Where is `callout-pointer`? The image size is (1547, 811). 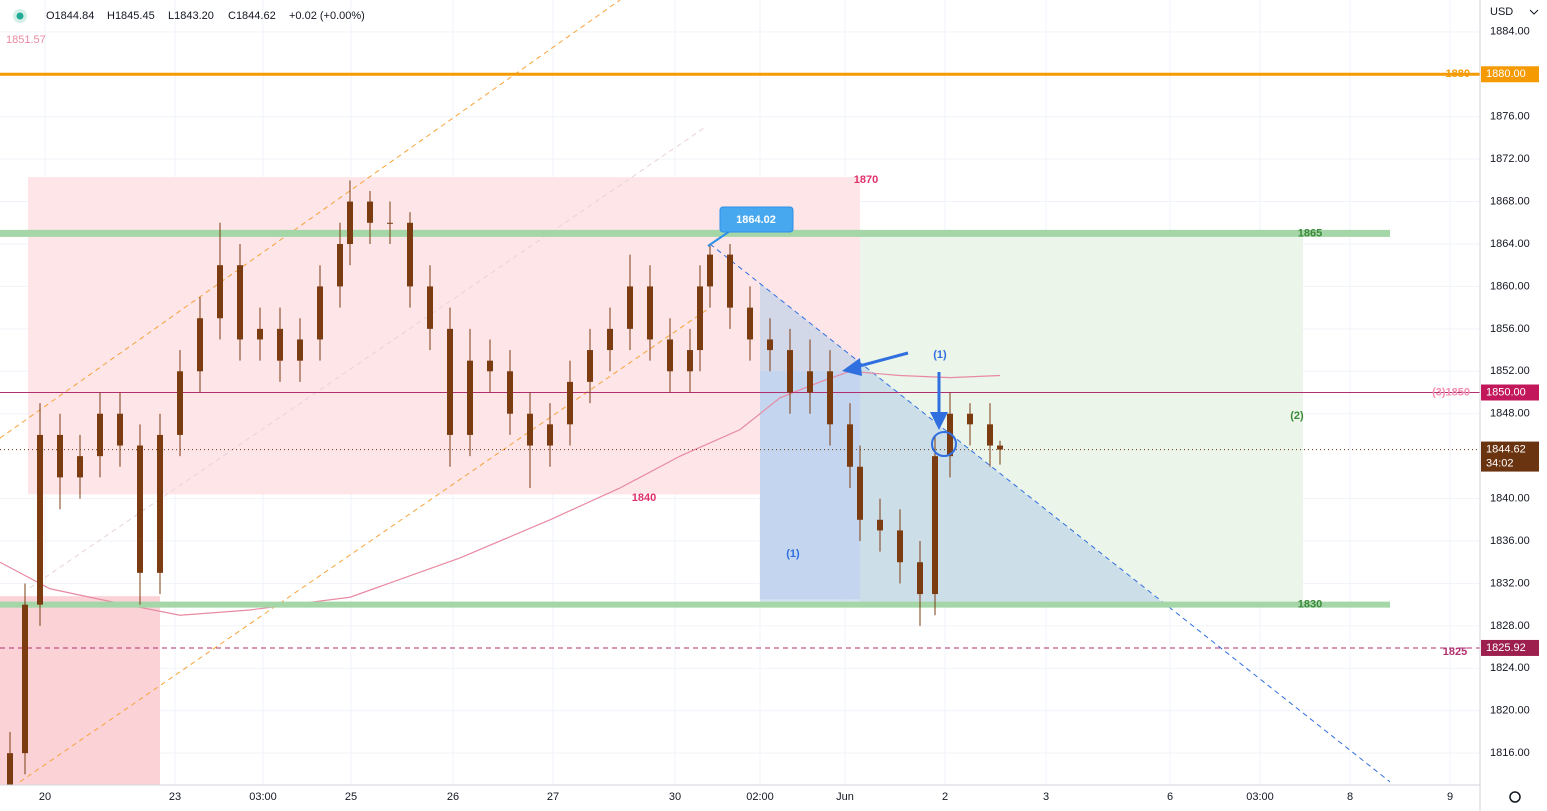
callout-pointer is located at coordinates (719, 238).